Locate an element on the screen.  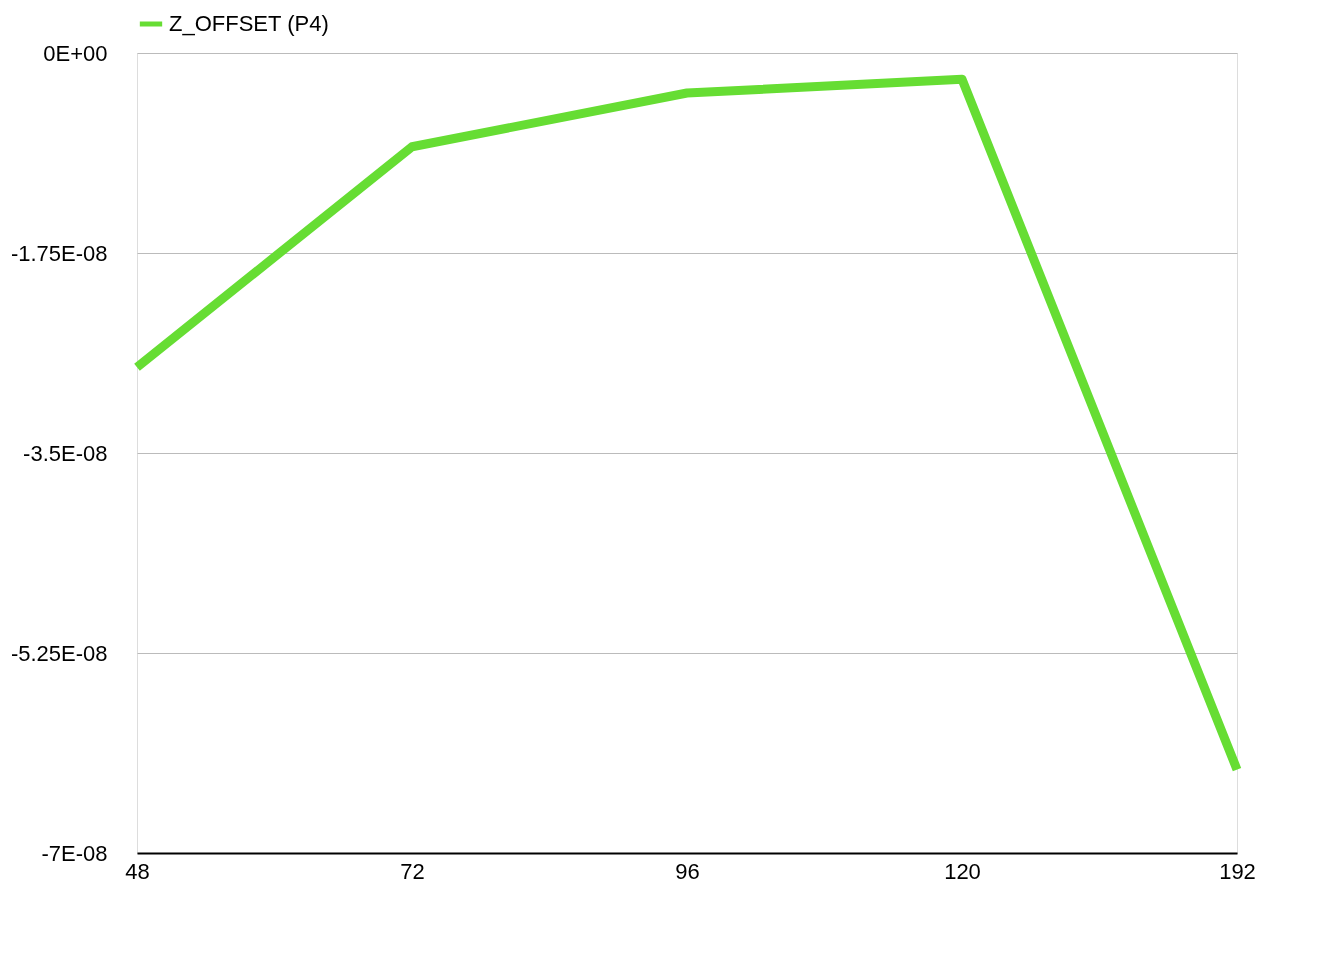
y-tick-label: -7E-08 is located at coordinates (74, 853).